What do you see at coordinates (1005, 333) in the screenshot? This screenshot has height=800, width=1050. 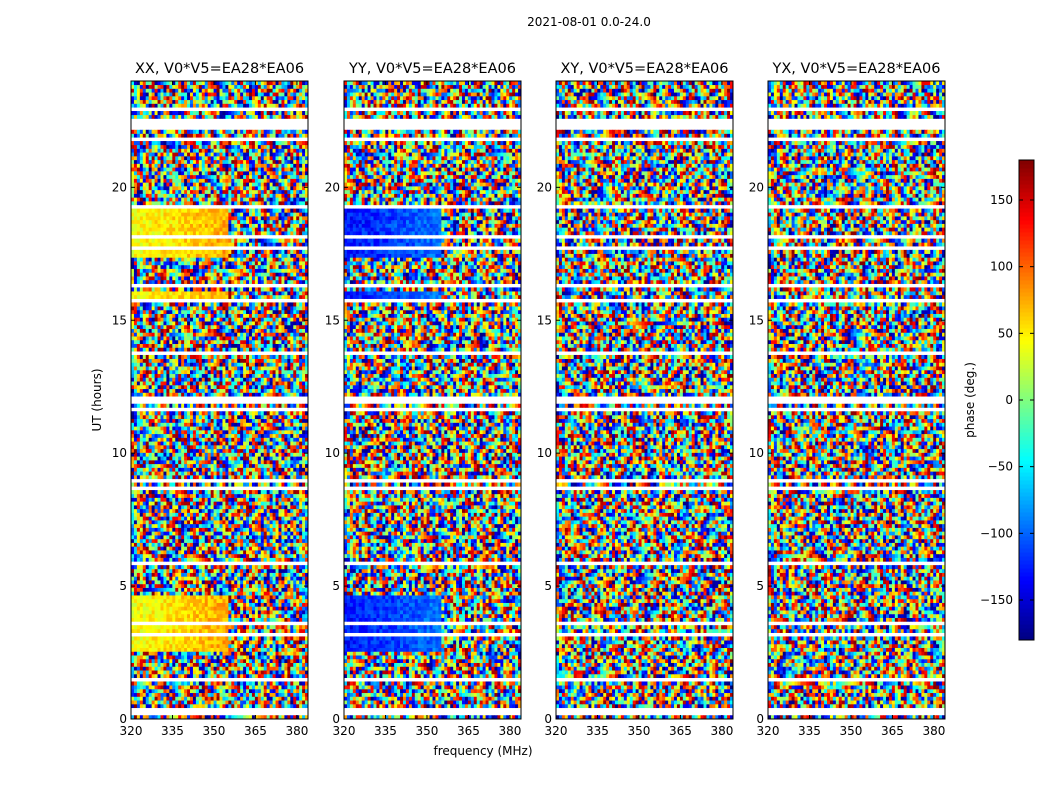 I see `colorbar-tick-label: 50` at bounding box center [1005, 333].